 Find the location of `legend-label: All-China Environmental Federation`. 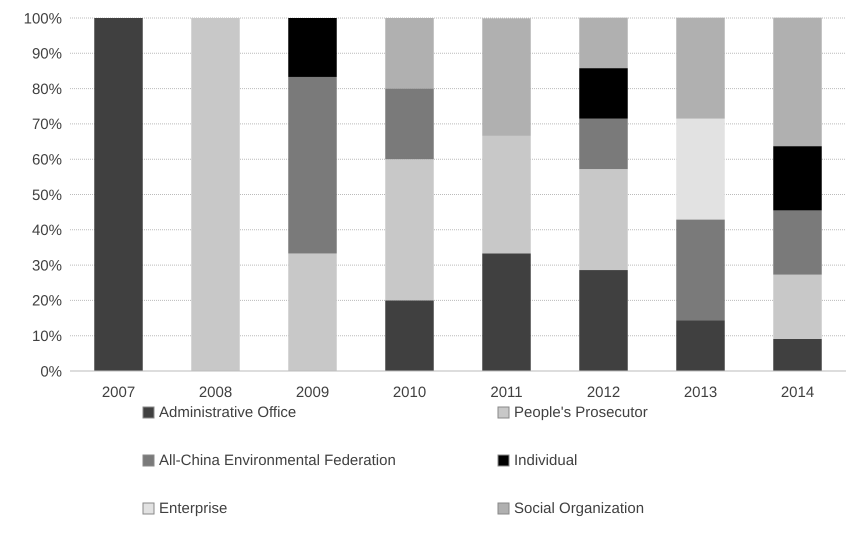

legend-label: All-China Environmental Federation is located at coordinates (277, 460).